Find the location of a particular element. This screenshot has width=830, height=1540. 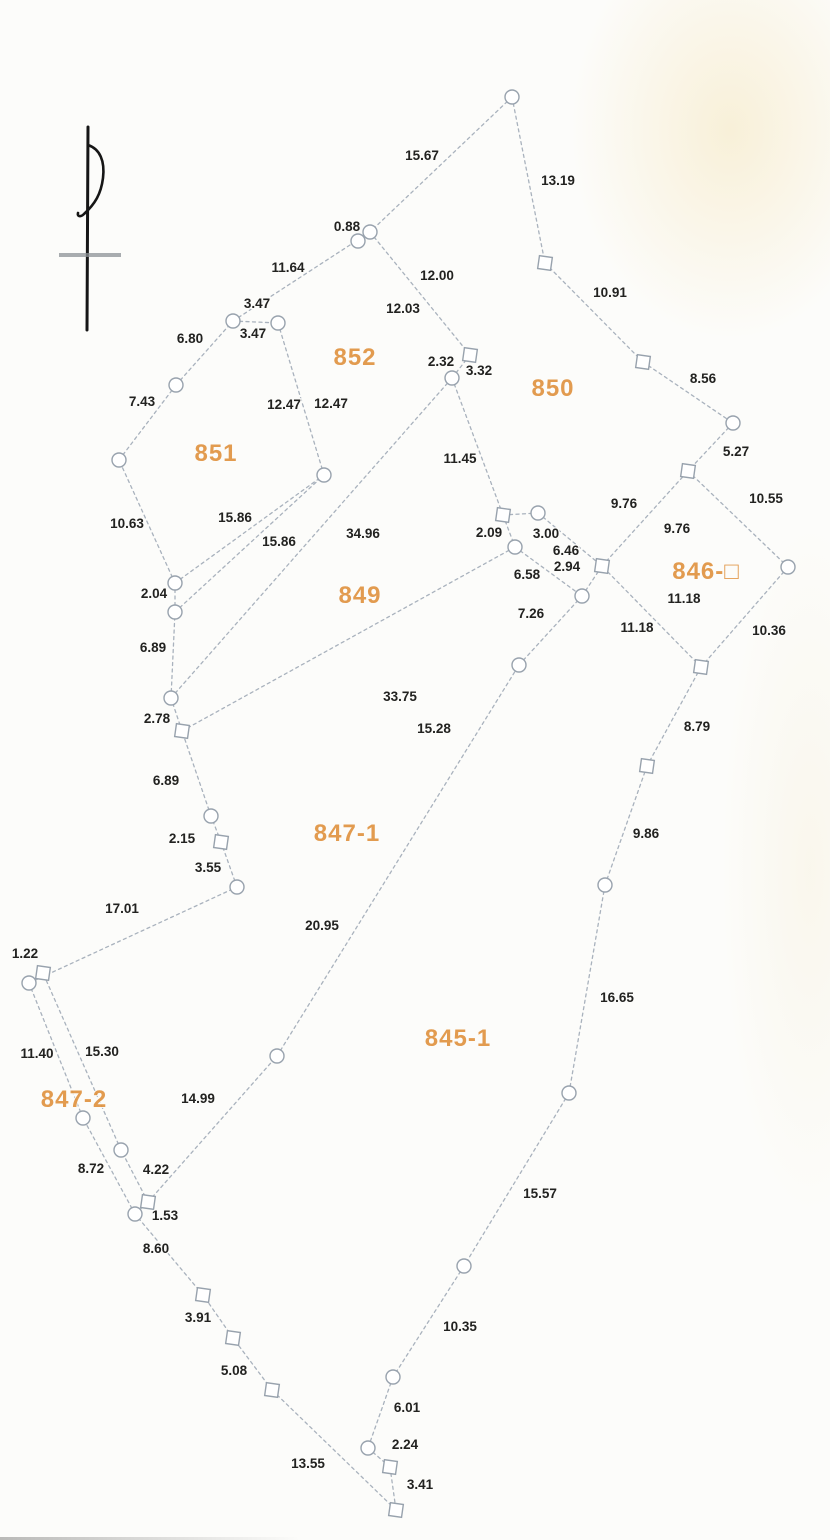

dimension-label: 2.94 is located at coordinates (567, 566).